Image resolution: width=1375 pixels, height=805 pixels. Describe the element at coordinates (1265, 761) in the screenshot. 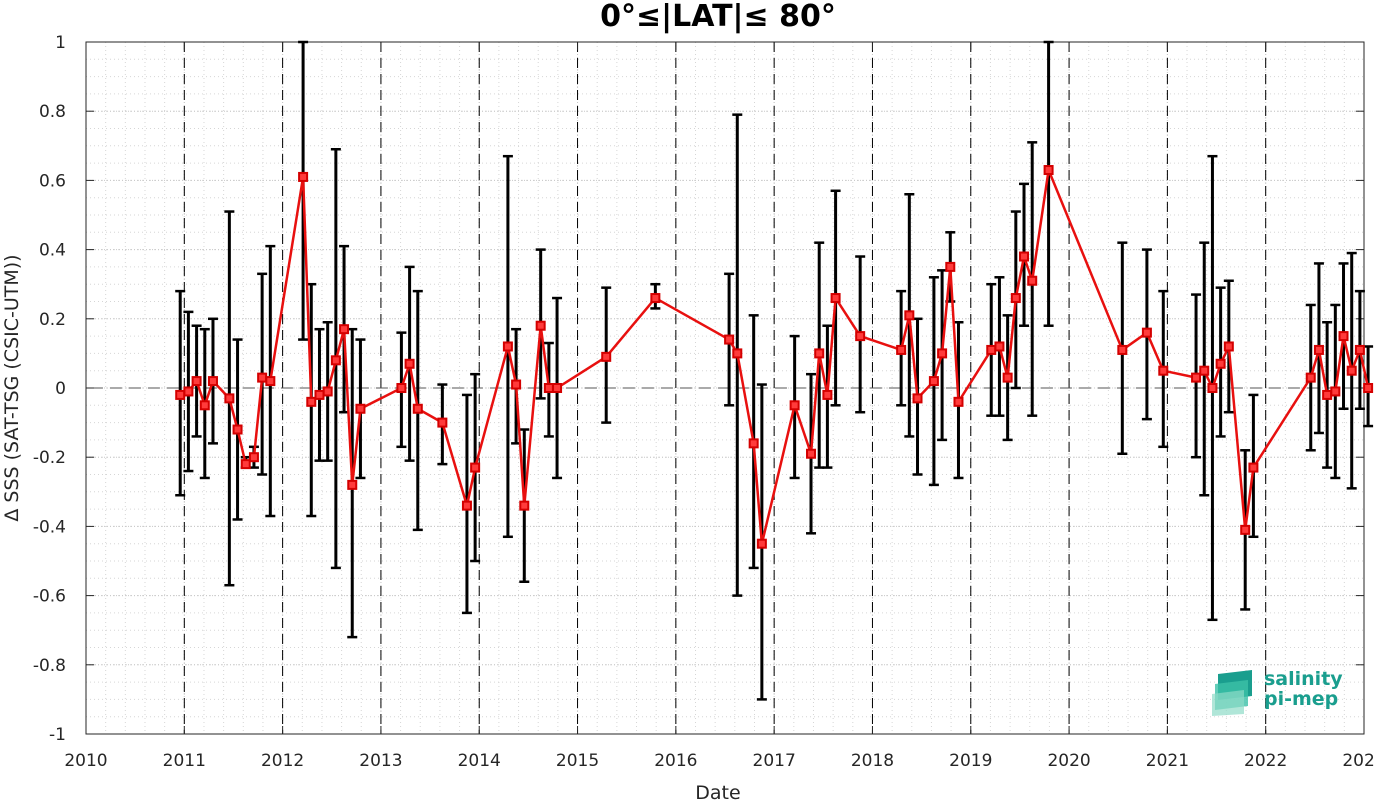

I see `x-tick-label: 2022` at that location.